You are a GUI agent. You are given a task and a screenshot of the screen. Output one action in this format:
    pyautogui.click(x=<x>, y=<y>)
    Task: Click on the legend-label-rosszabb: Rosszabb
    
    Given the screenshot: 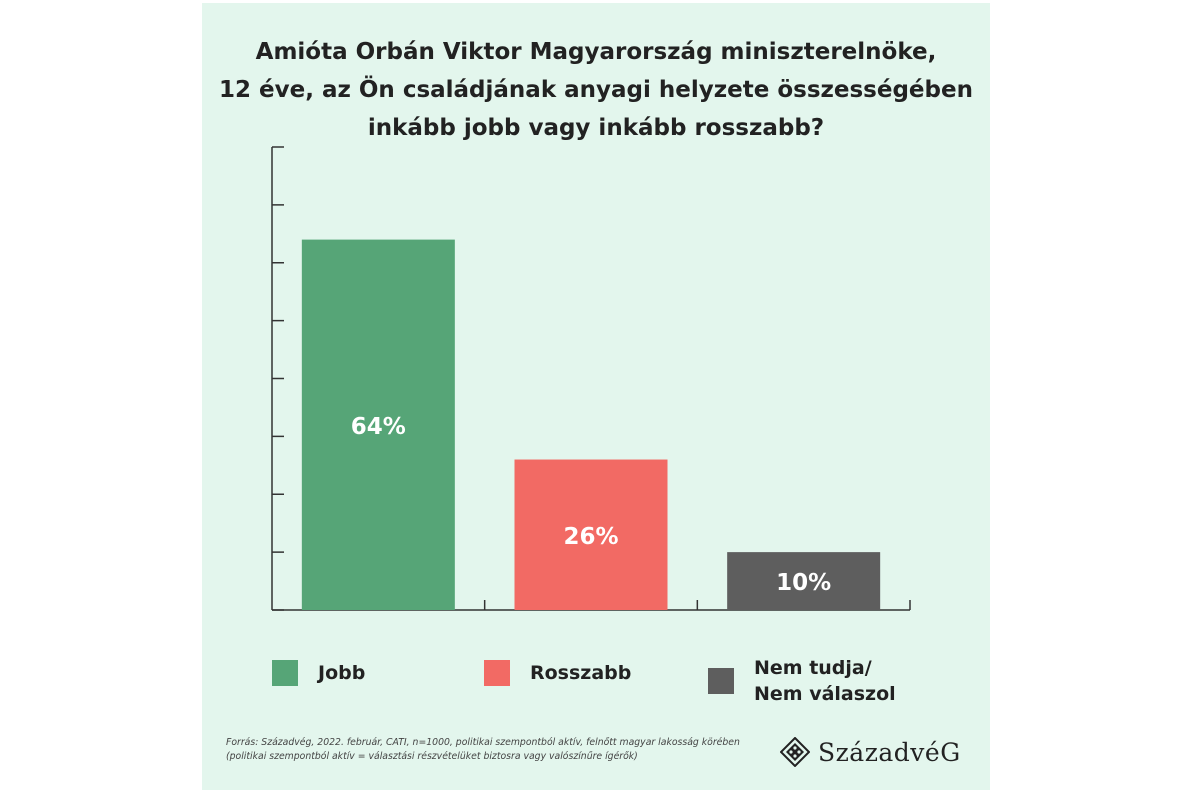 What is the action you would take?
    pyautogui.click(x=581, y=673)
    